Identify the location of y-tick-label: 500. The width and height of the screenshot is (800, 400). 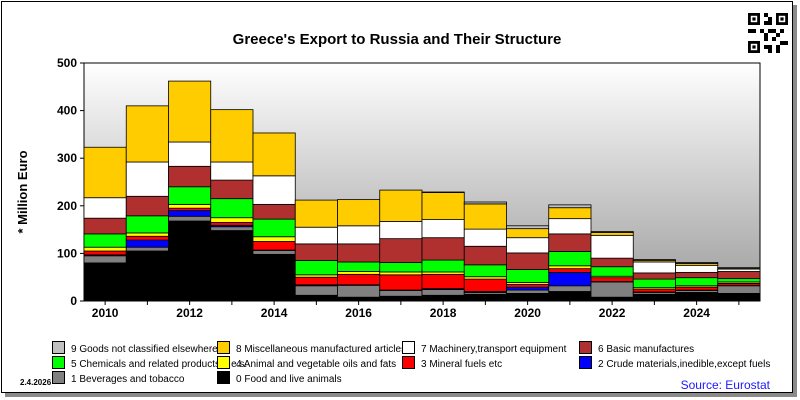
(67, 63).